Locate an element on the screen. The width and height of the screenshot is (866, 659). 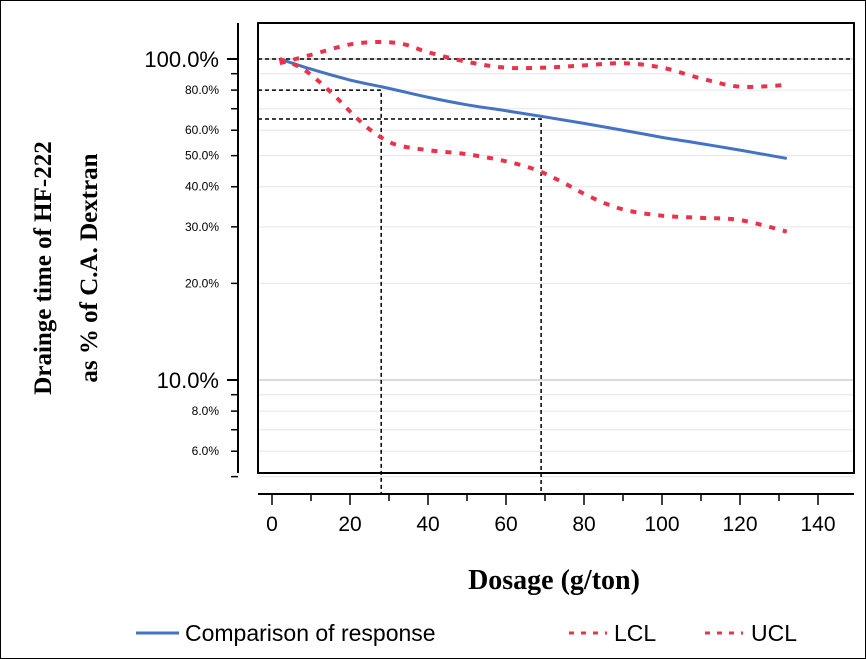
y-axis-label-line-1: Drainge time of HF-222 is located at coordinates (43, 267).